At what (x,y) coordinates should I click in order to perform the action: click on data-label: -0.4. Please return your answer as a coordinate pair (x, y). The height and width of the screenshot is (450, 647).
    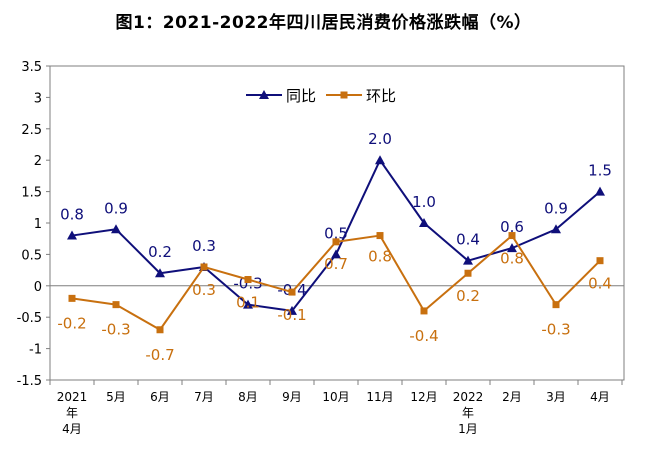
    Looking at the image, I should click on (423, 336).